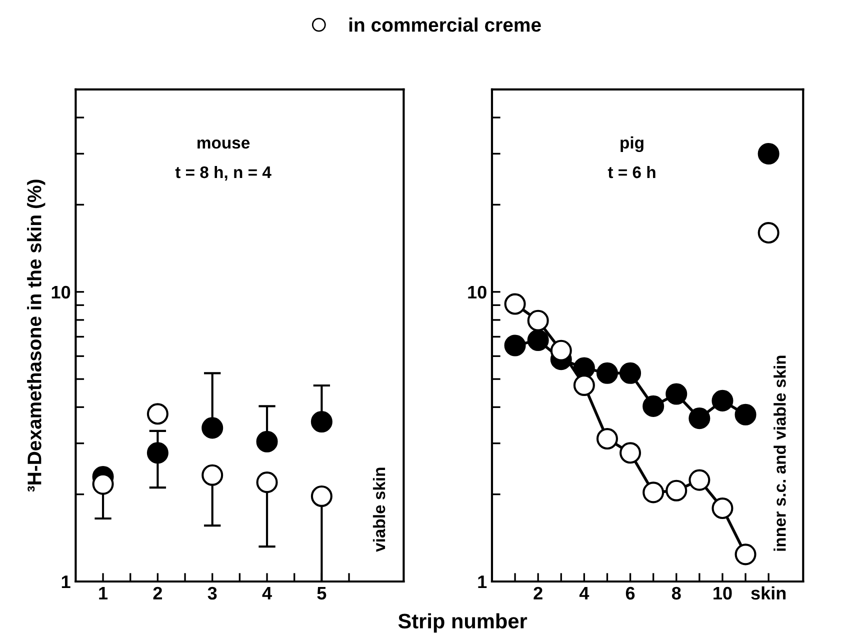 This screenshot has width=841, height=639. What do you see at coordinates (630, 593) in the screenshot?
I see `x-tick-label: 6` at bounding box center [630, 593].